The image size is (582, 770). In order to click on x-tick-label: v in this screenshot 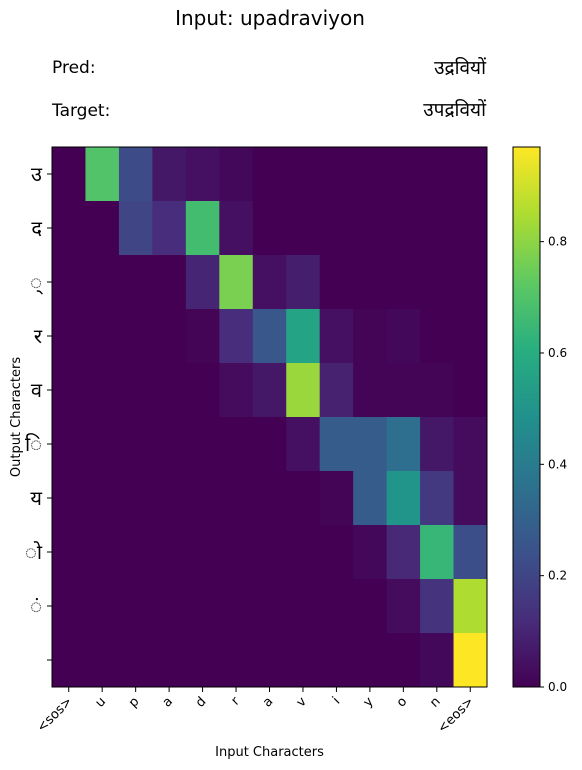, I will do `click(302, 702)`.